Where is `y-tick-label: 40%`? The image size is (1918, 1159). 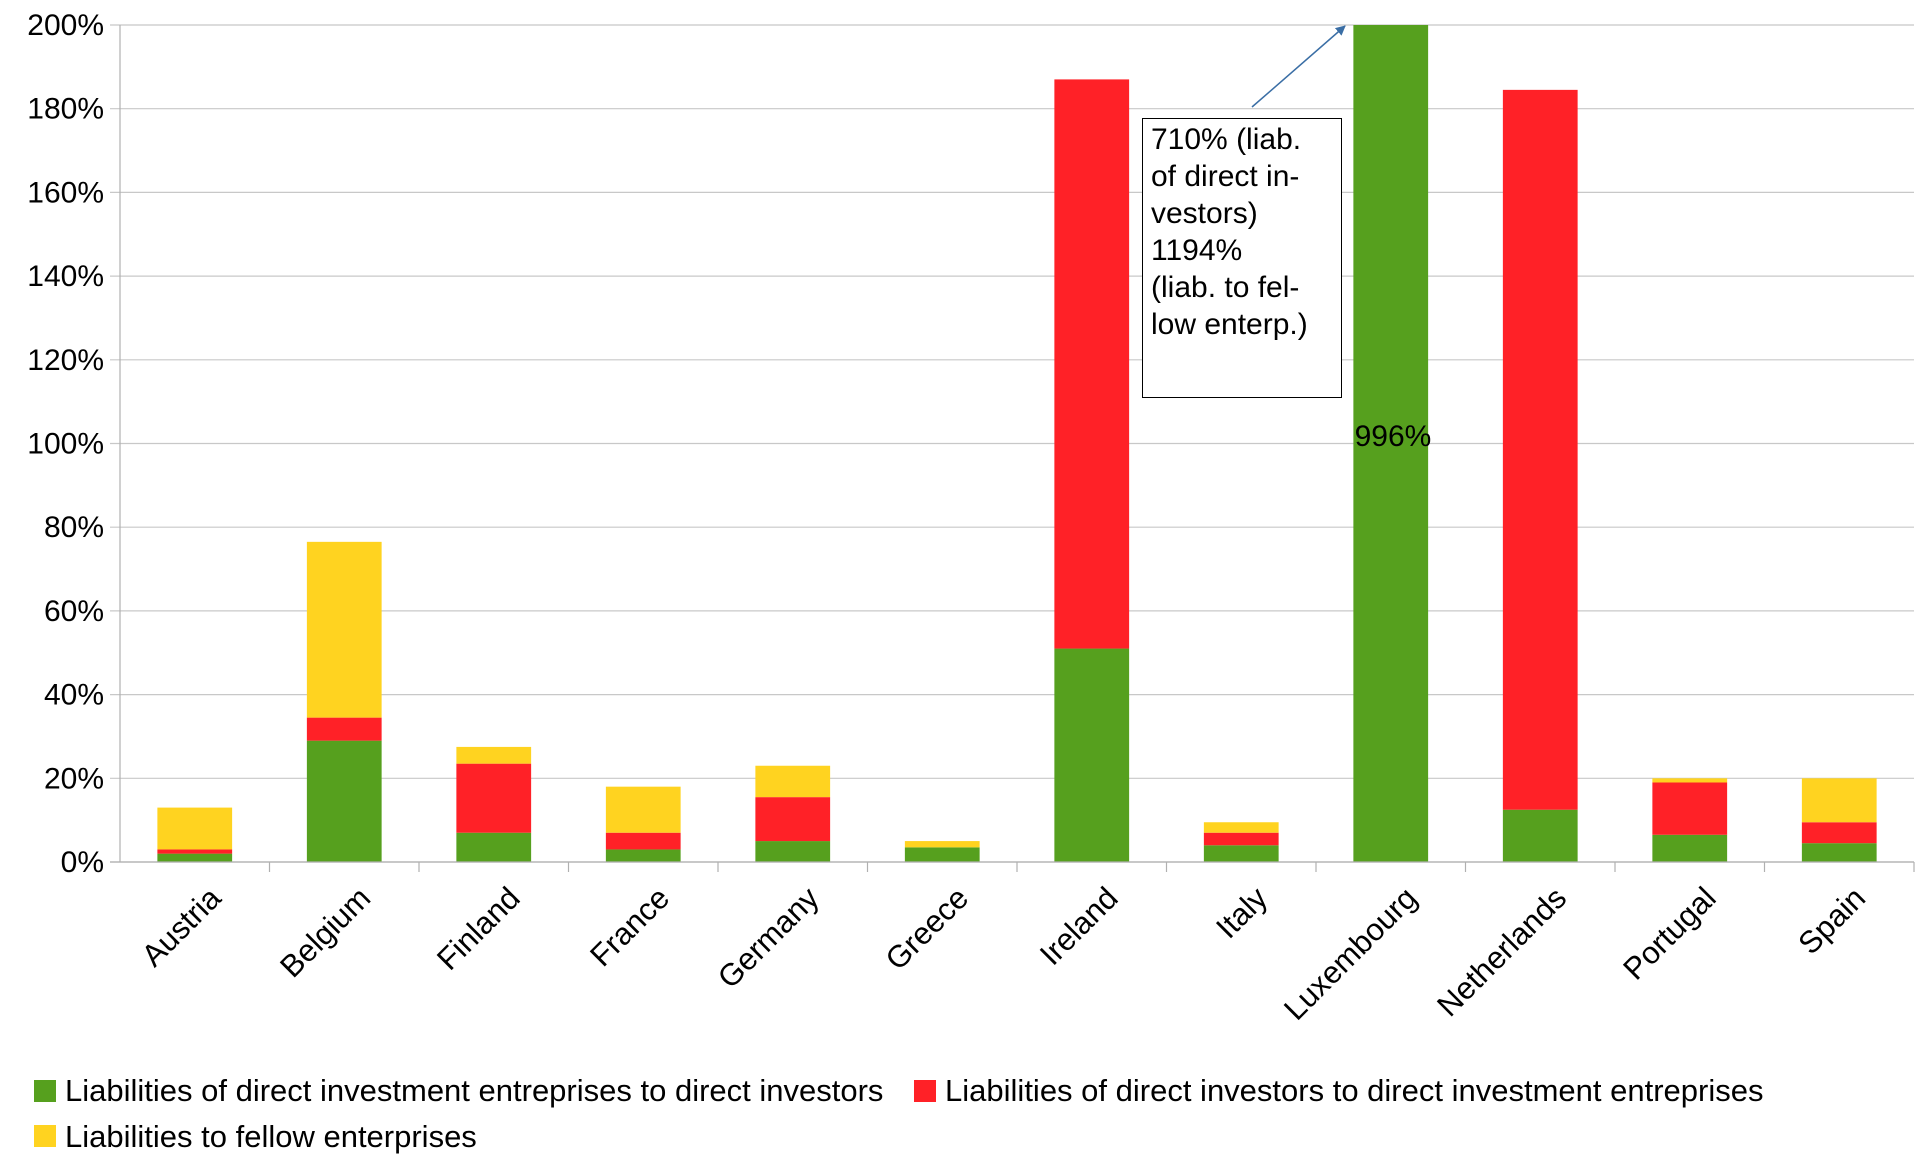 y-tick-label: 40% is located at coordinates (74, 695).